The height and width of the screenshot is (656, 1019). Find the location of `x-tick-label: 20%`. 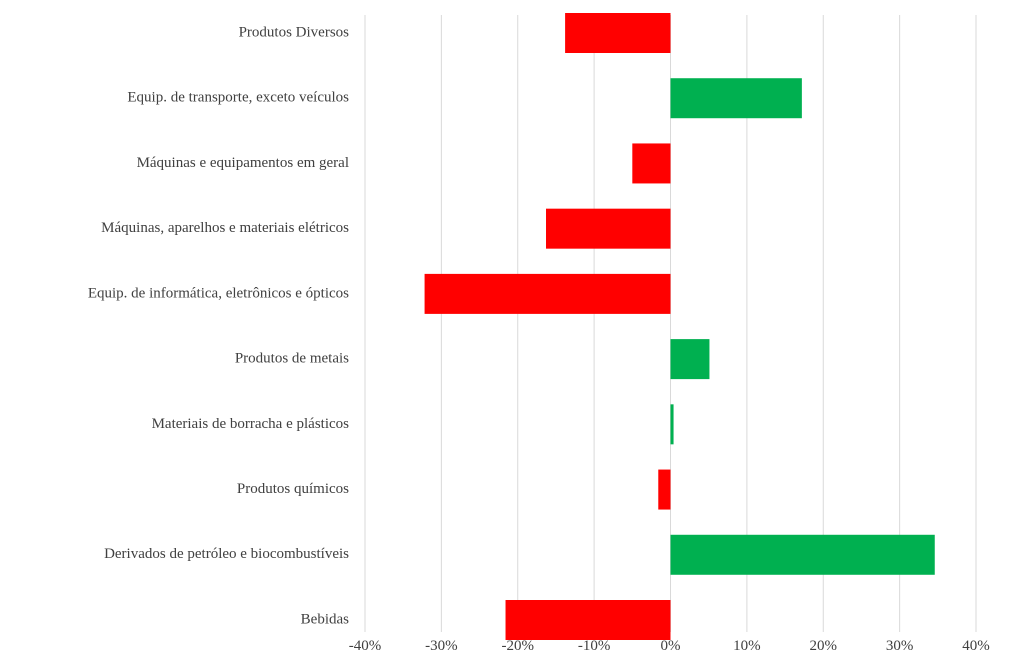

x-tick-label: 20% is located at coordinates (824, 646).